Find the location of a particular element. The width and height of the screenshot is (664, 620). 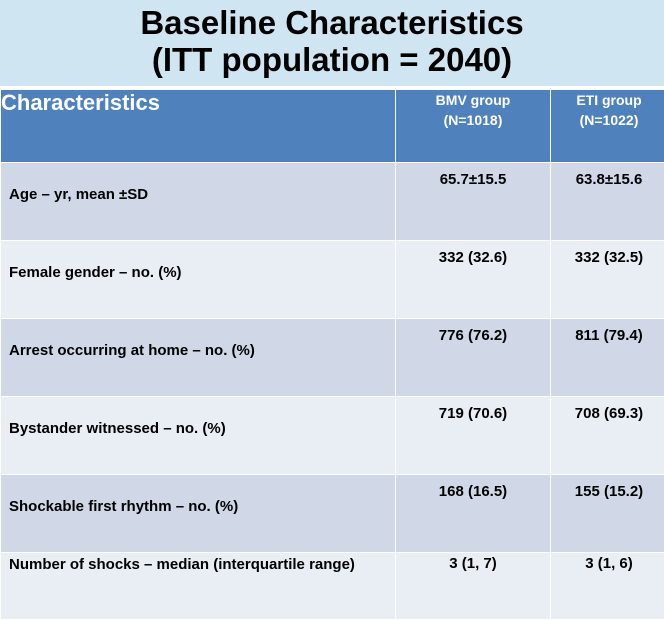

bmv-value: 719 (70.6) is located at coordinates (473, 436).